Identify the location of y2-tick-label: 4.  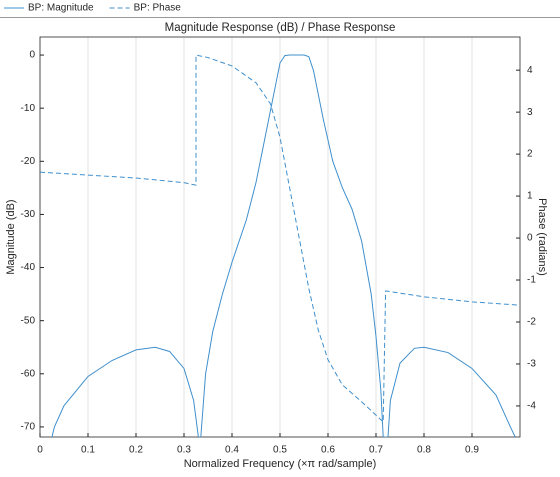
(530, 70).